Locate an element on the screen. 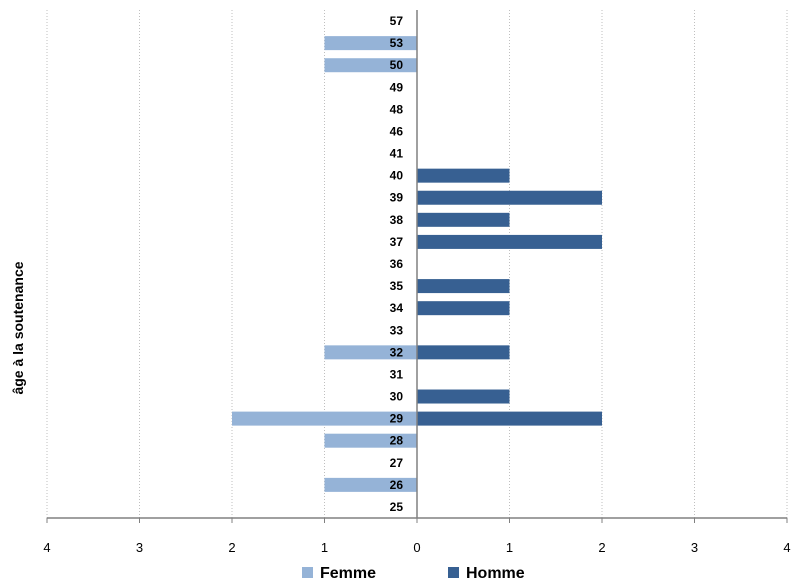 This screenshot has height=583, width=793. category-label: 49 is located at coordinates (397, 87).